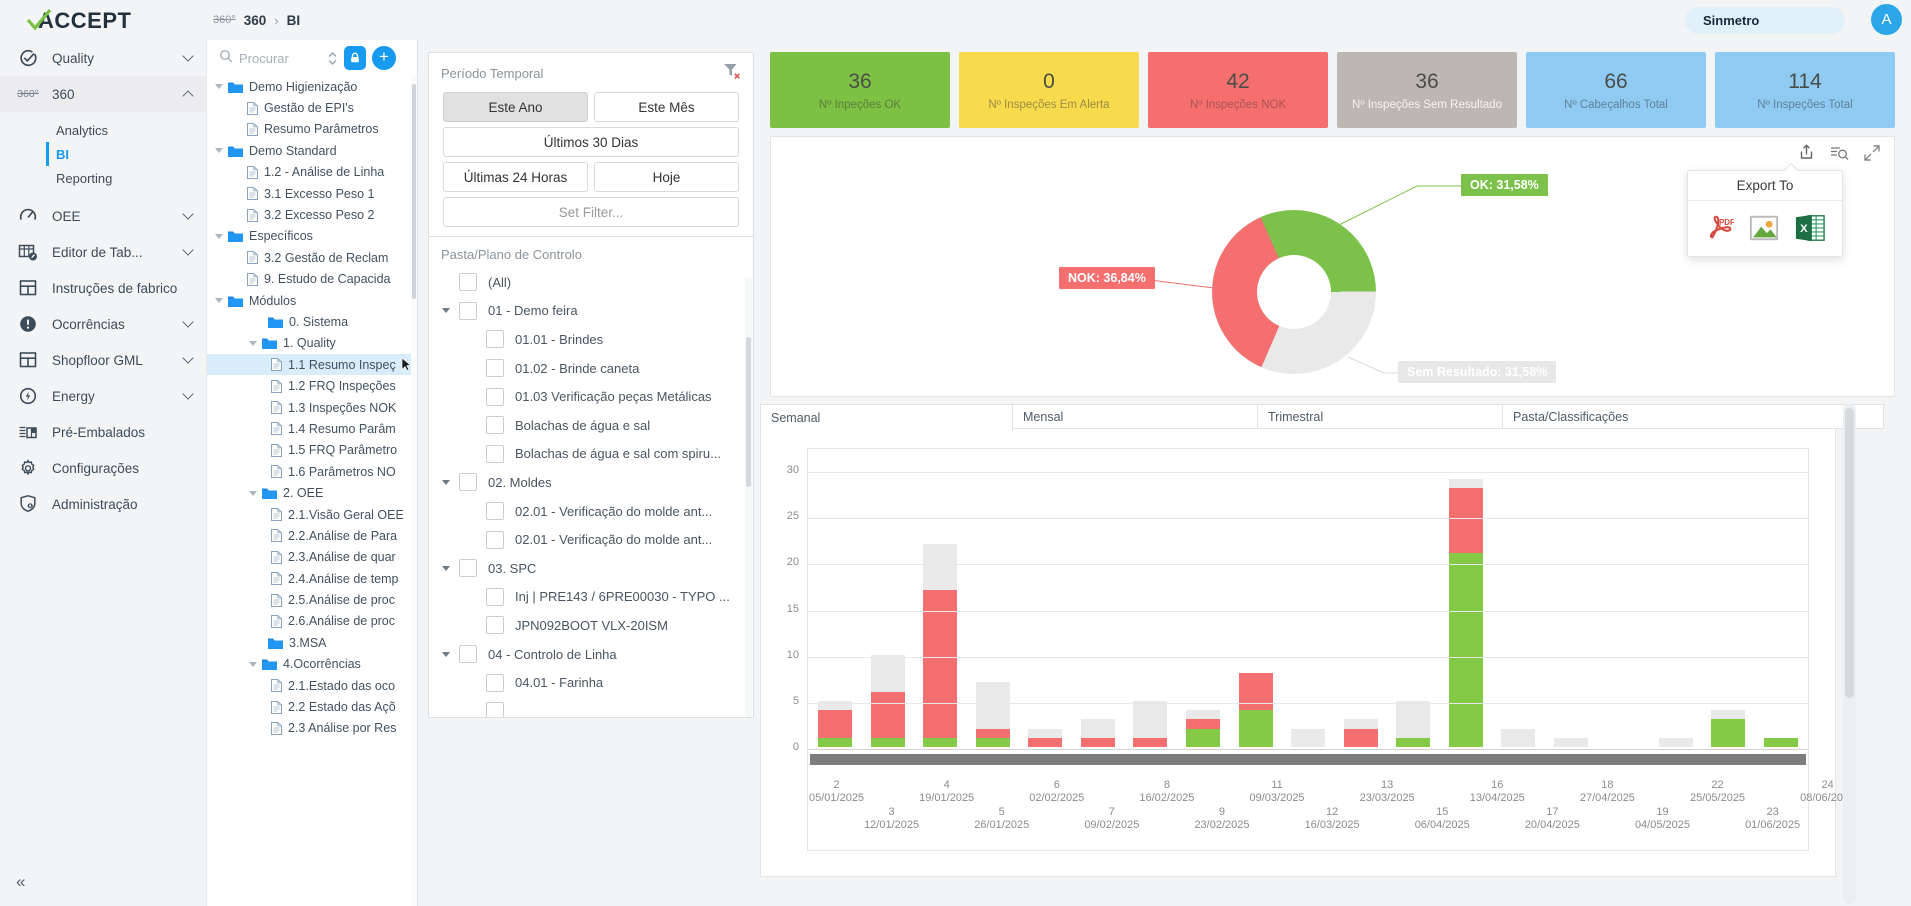 The image size is (1911, 906). What do you see at coordinates (103, 58) in the screenshot?
I see `sidebar-item-quality: Quality` at bounding box center [103, 58].